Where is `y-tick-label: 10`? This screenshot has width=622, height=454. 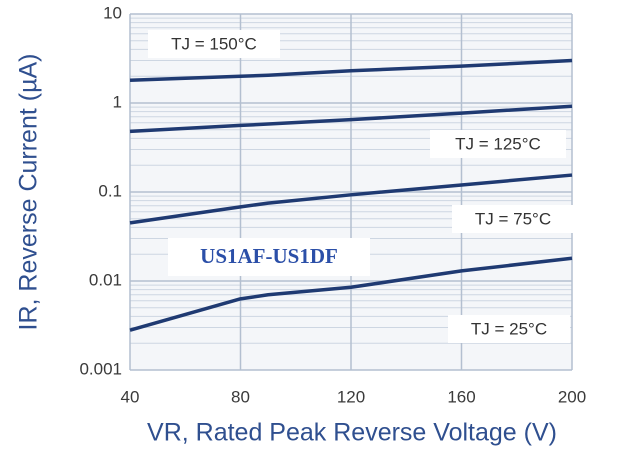 y-tick-label: 10 is located at coordinates (112, 12).